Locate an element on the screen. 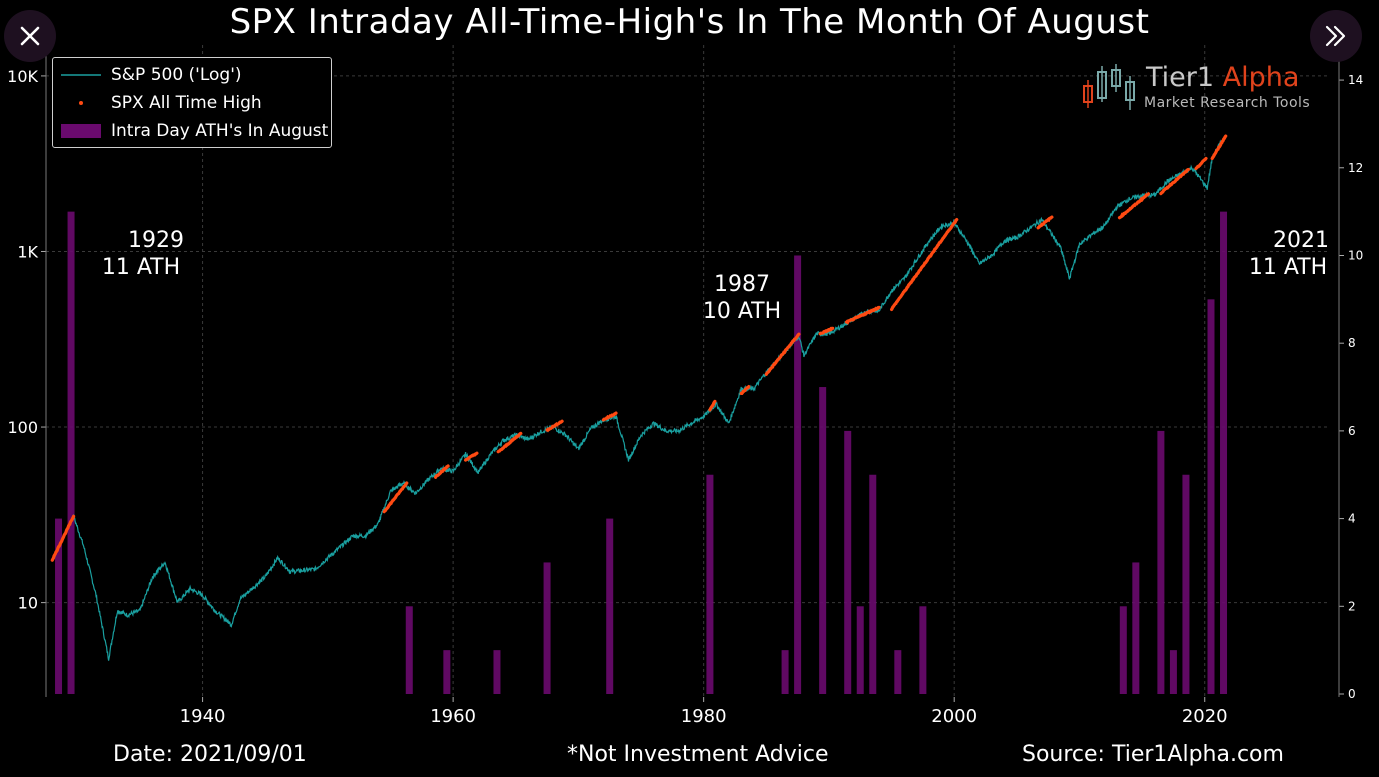 Image resolution: width=1379 pixels, height=777 pixels. annotation-1987-count: 10 ATH is located at coordinates (742, 311).